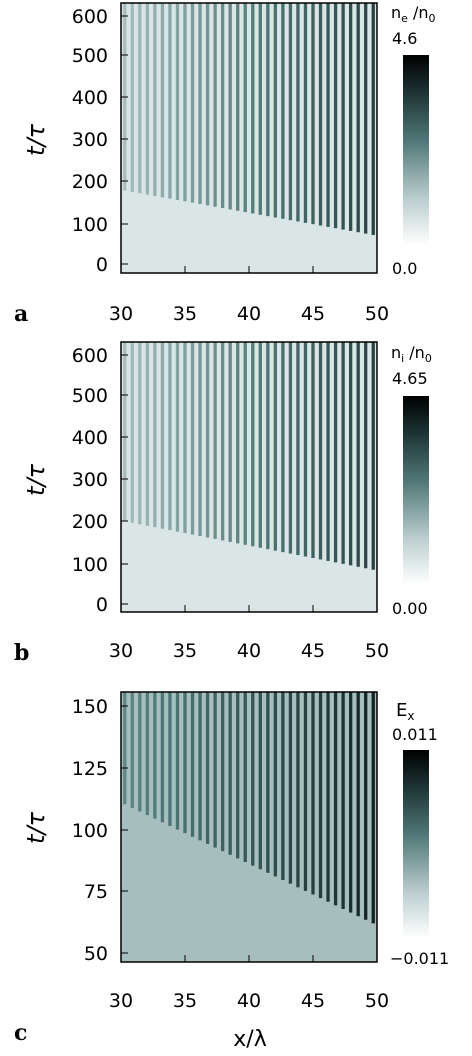 Image resolution: width=472 pixels, height=1056 pixels. Describe the element at coordinates (36, 827) in the screenshot. I see `y-axis-label-c: t/τ` at that location.